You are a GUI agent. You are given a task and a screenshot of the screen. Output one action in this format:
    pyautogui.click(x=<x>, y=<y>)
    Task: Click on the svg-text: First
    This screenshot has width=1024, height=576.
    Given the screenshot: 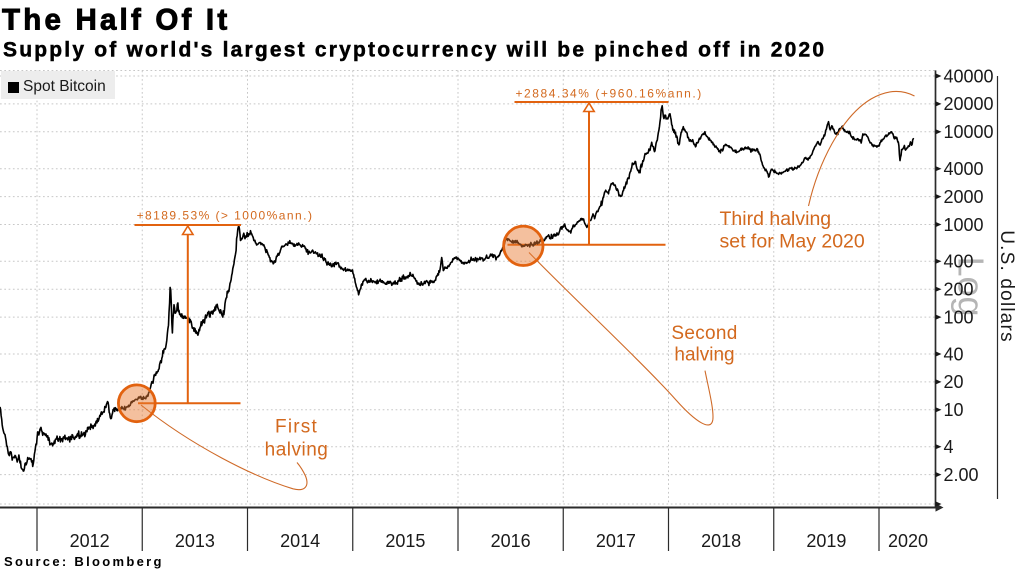 What is the action you would take?
    pyautogui.click(x=296, y=427)
    